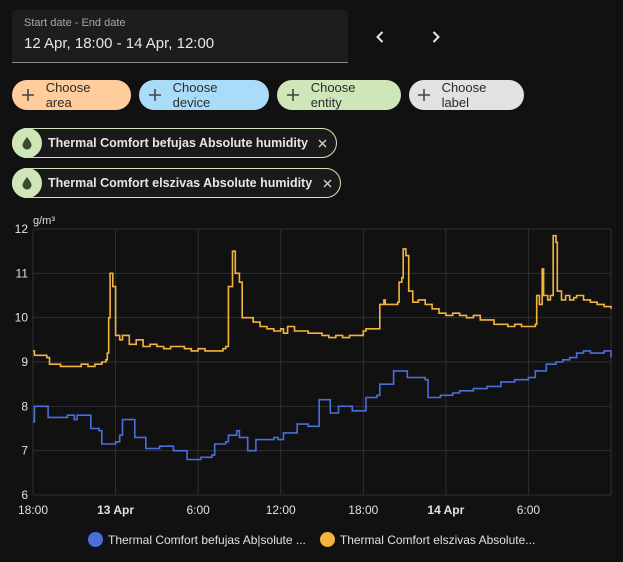 Image resolution: width=623 pixels, height=562 pixels. I want to click on x-tick-label: 13 Apr, so click(115, 510).